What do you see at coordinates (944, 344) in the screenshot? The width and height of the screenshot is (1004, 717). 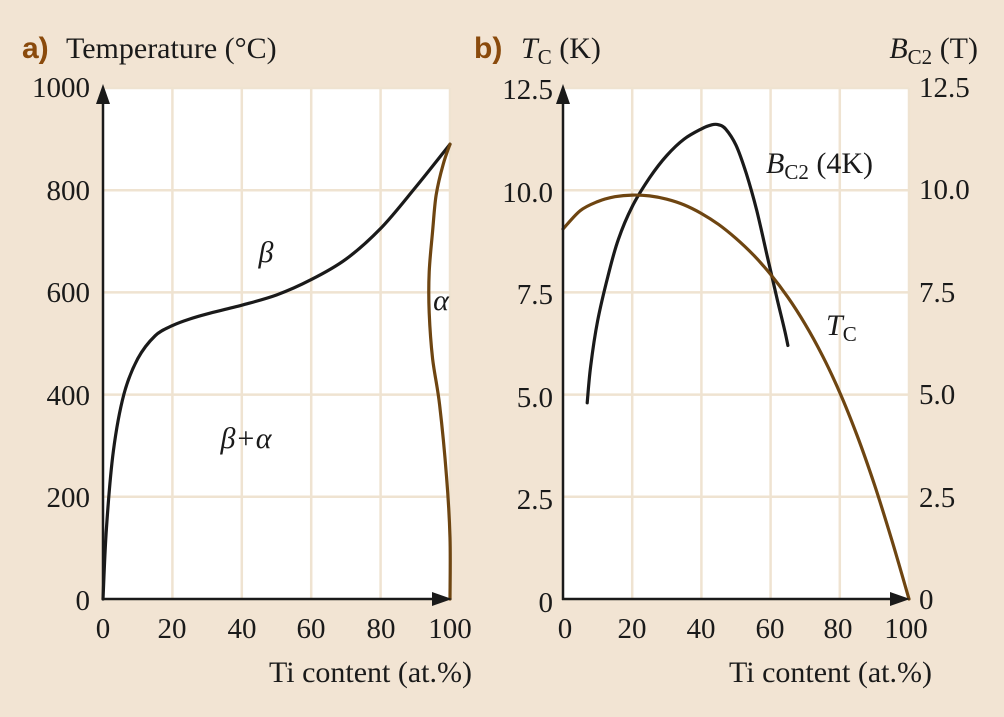 I see `panel-b-y-ticks-right: 0 2.5 5.0 7.5 10.0 12.5` at bounding box center [944, 344].